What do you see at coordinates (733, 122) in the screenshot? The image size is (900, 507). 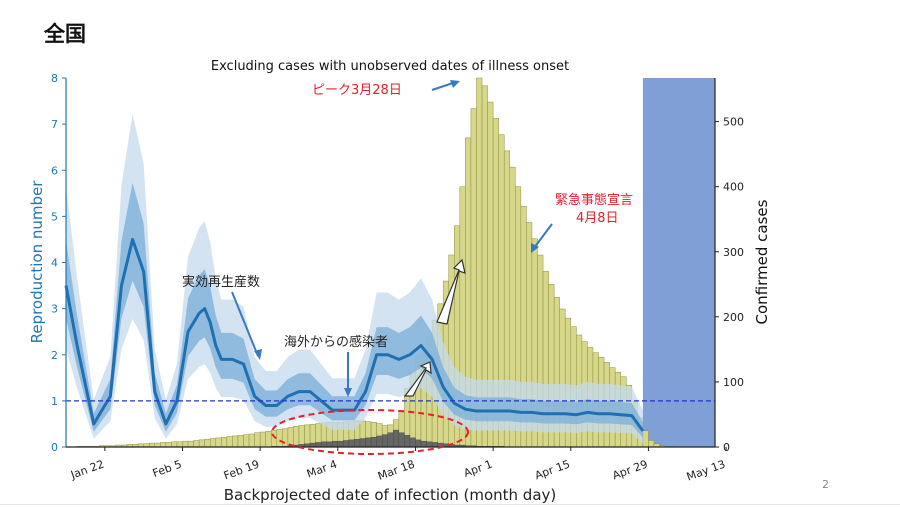 I see `y-right-tick-label: 500` at bounding box center [733, 122].